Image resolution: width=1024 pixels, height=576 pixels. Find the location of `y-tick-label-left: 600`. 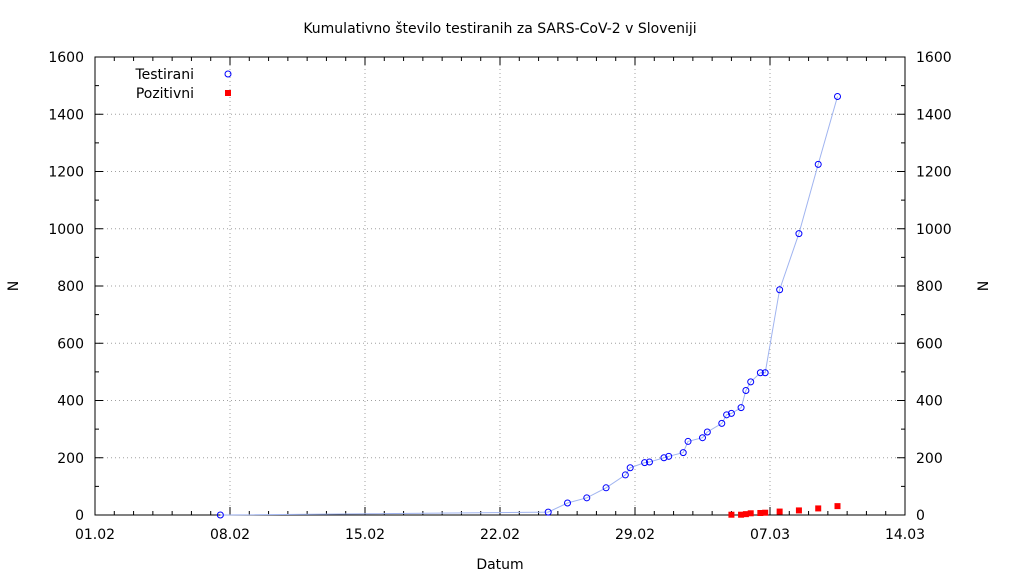

y-tick-label-left: 600 is located at coordinates (70, 344).